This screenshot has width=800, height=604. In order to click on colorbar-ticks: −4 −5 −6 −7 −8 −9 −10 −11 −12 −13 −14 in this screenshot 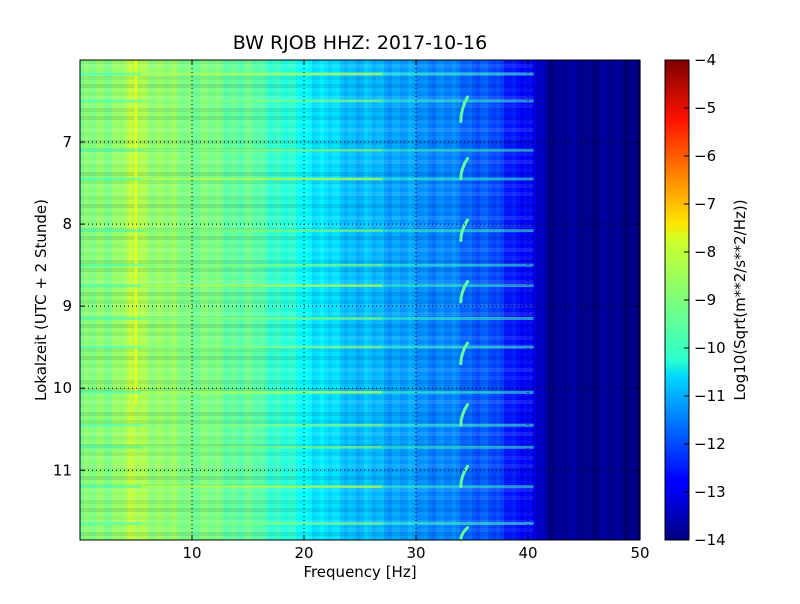, I will do `click(705, 300)`.